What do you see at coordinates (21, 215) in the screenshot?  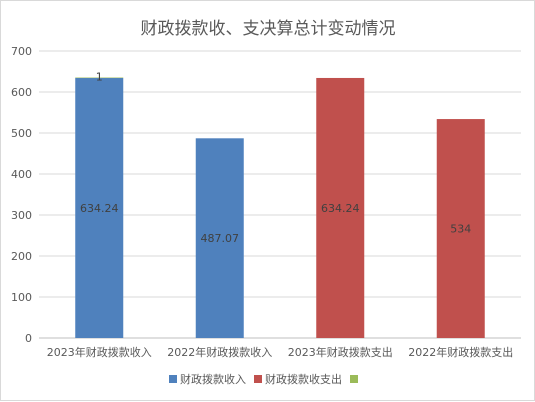 I see `y-tick-label: 300` at bounding box center [21, 215].